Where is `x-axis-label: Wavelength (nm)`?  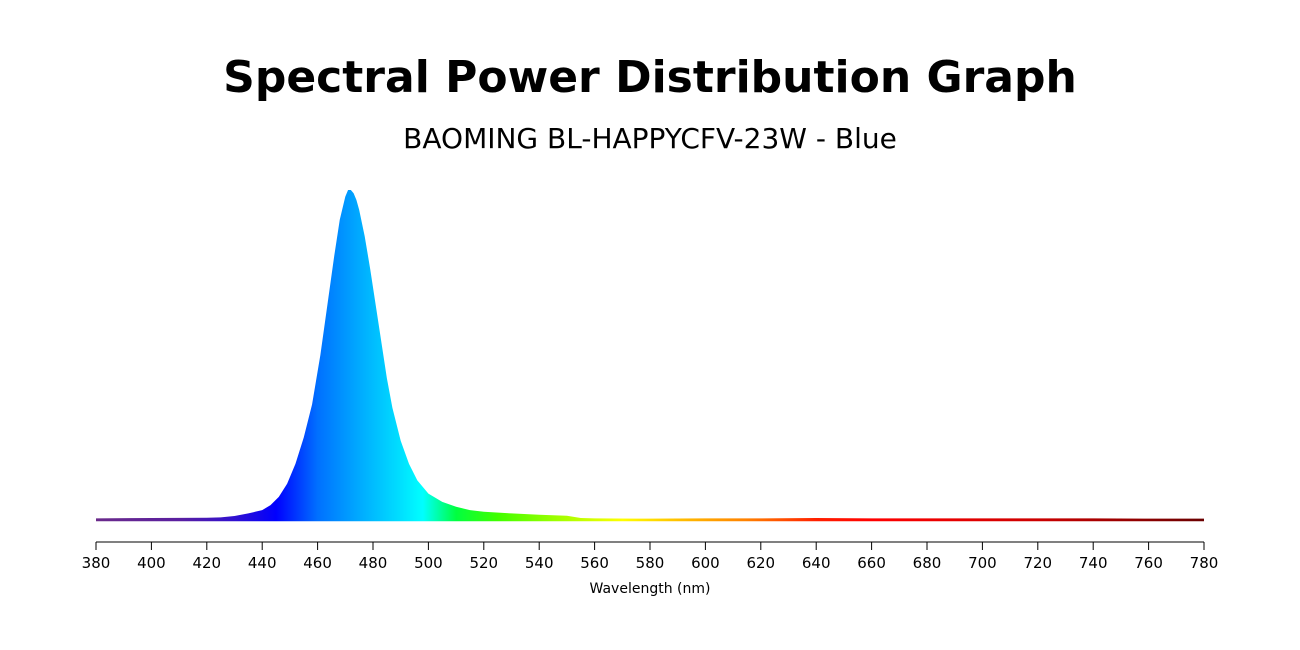
x-axis-label: Wavelength (nm) is located at coordinates (650, 589).